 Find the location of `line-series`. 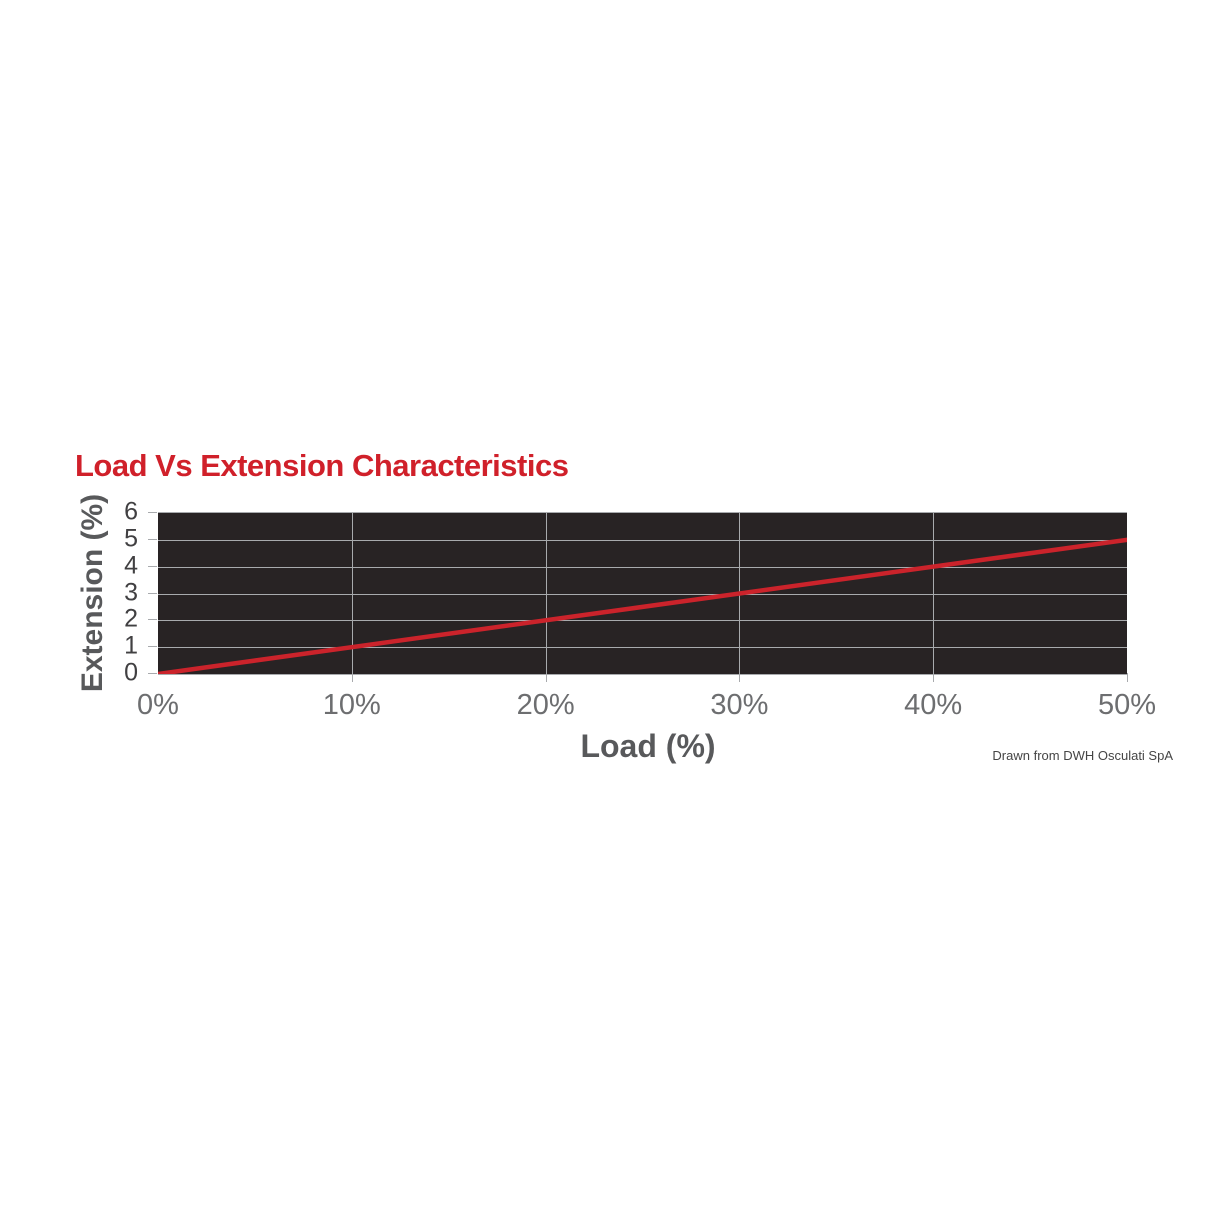

line-series is located at coordinates (642, 605).